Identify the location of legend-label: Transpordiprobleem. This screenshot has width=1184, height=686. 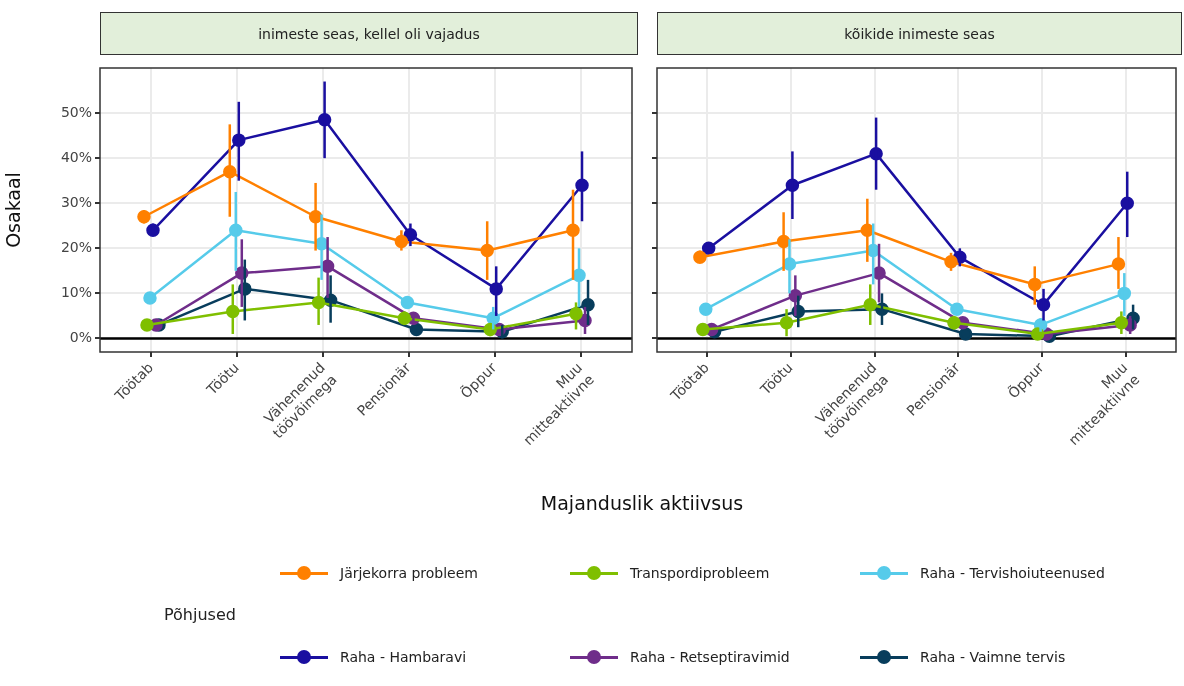
(700, 573).